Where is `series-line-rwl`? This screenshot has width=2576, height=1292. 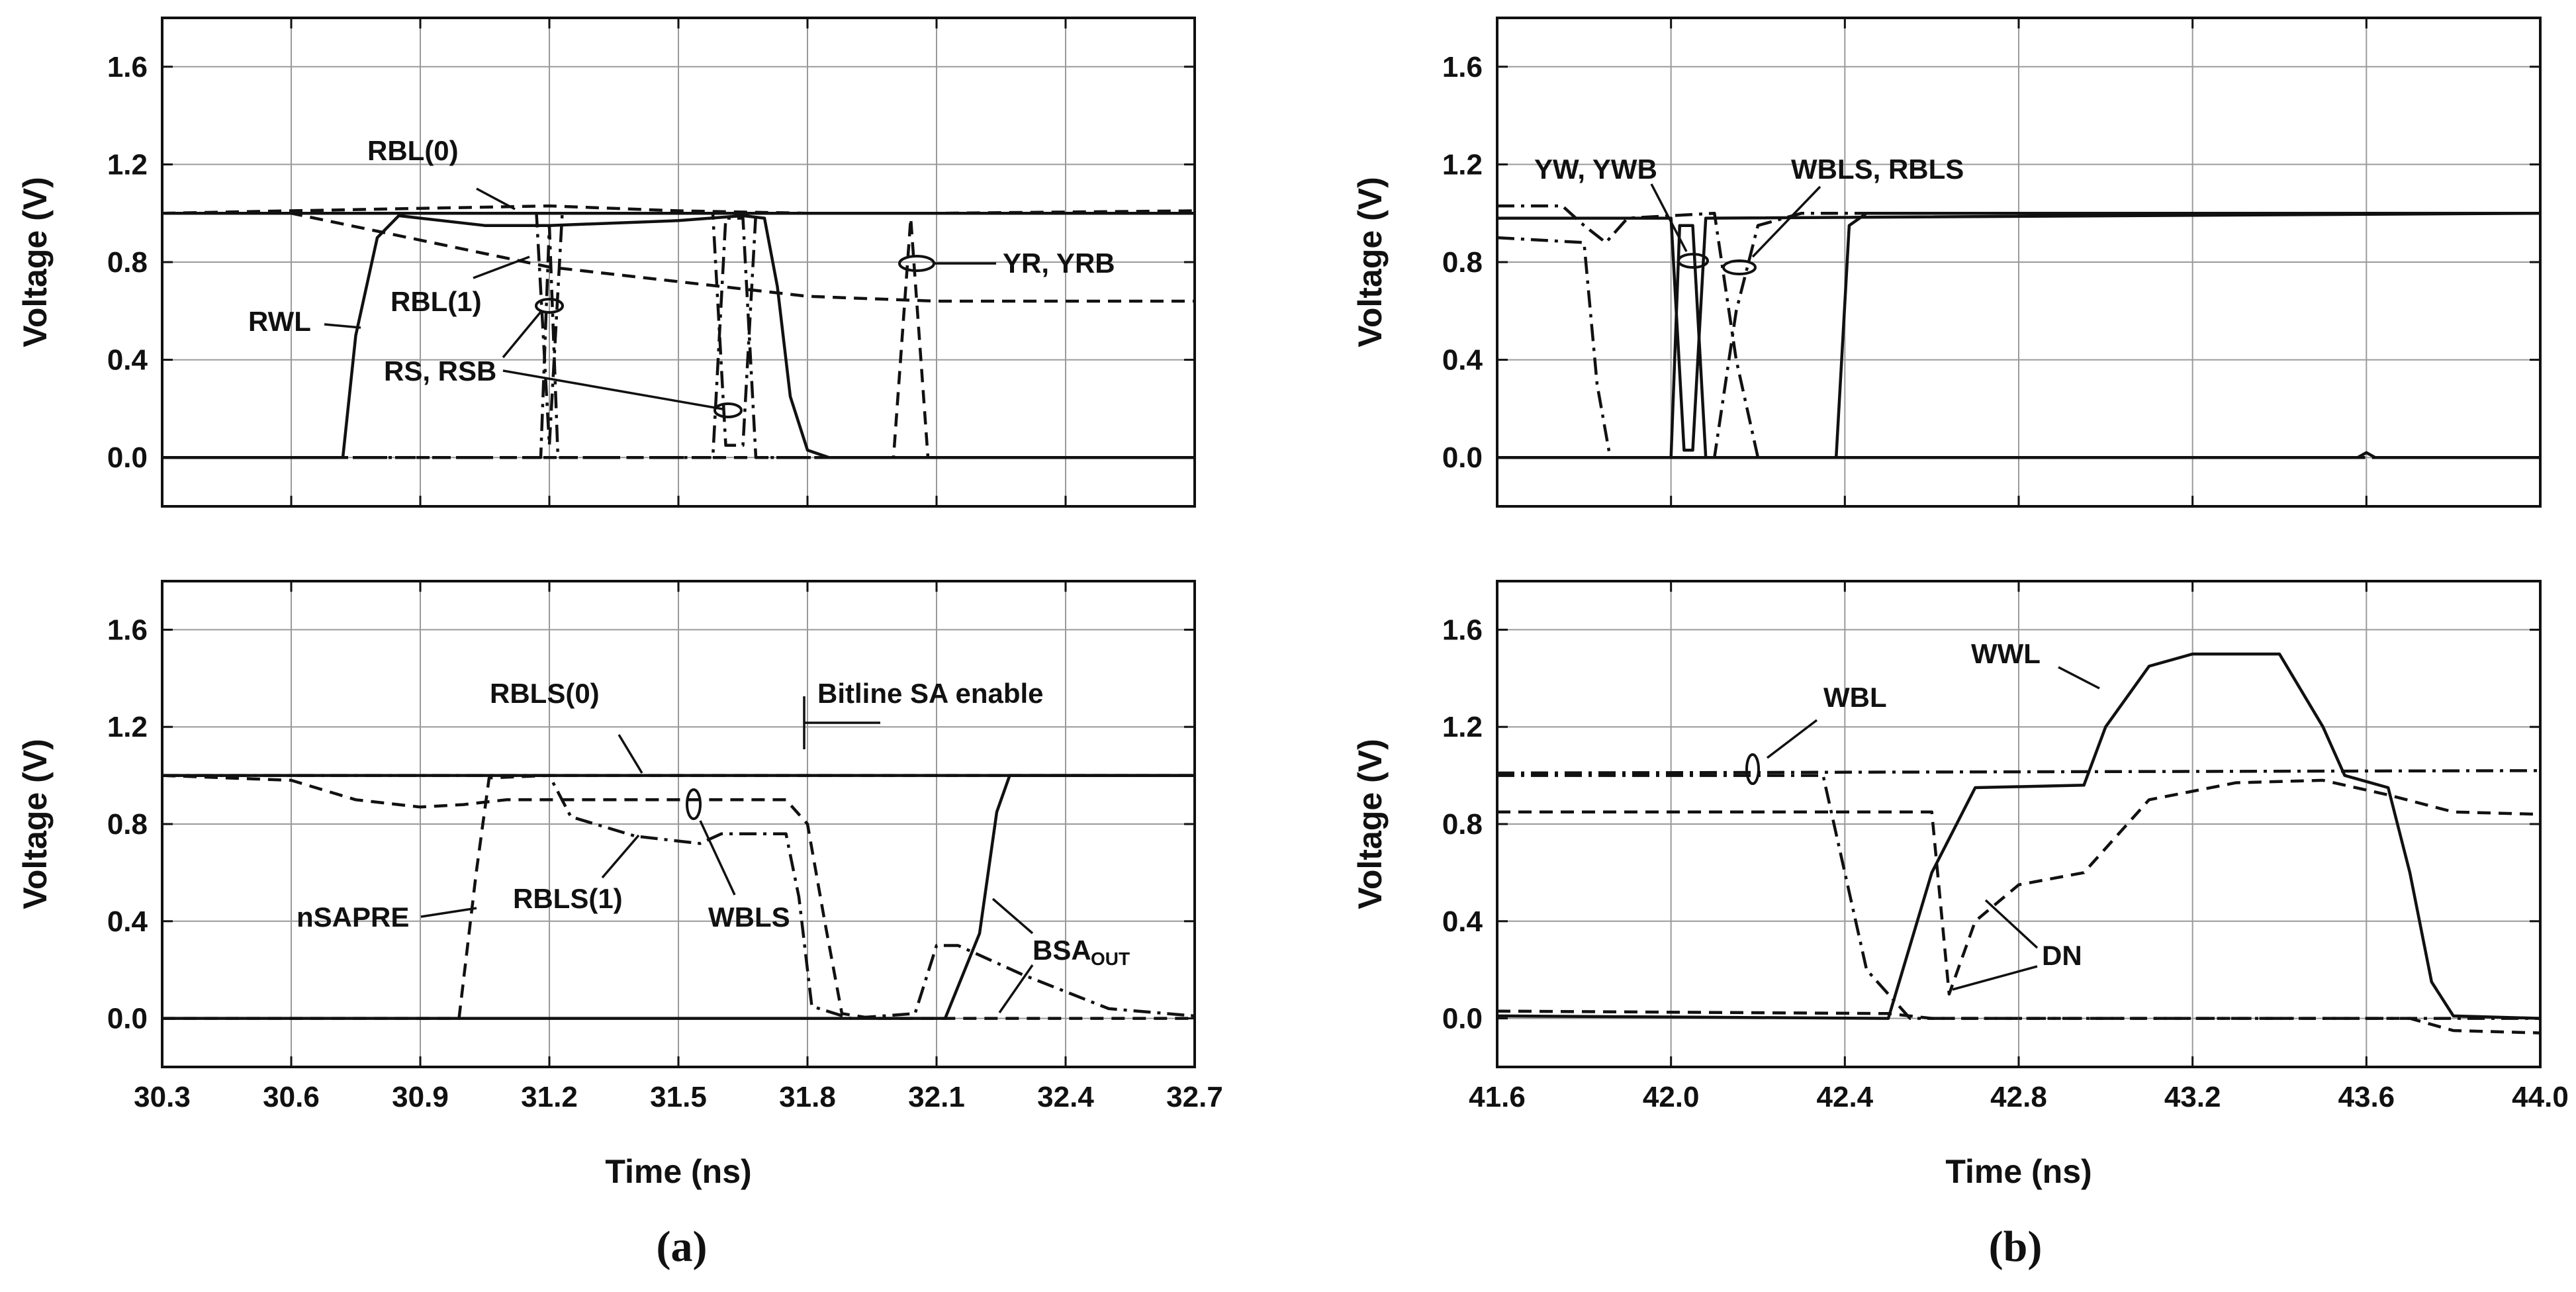
series-line-rwl is located at coordinates (678, 336).